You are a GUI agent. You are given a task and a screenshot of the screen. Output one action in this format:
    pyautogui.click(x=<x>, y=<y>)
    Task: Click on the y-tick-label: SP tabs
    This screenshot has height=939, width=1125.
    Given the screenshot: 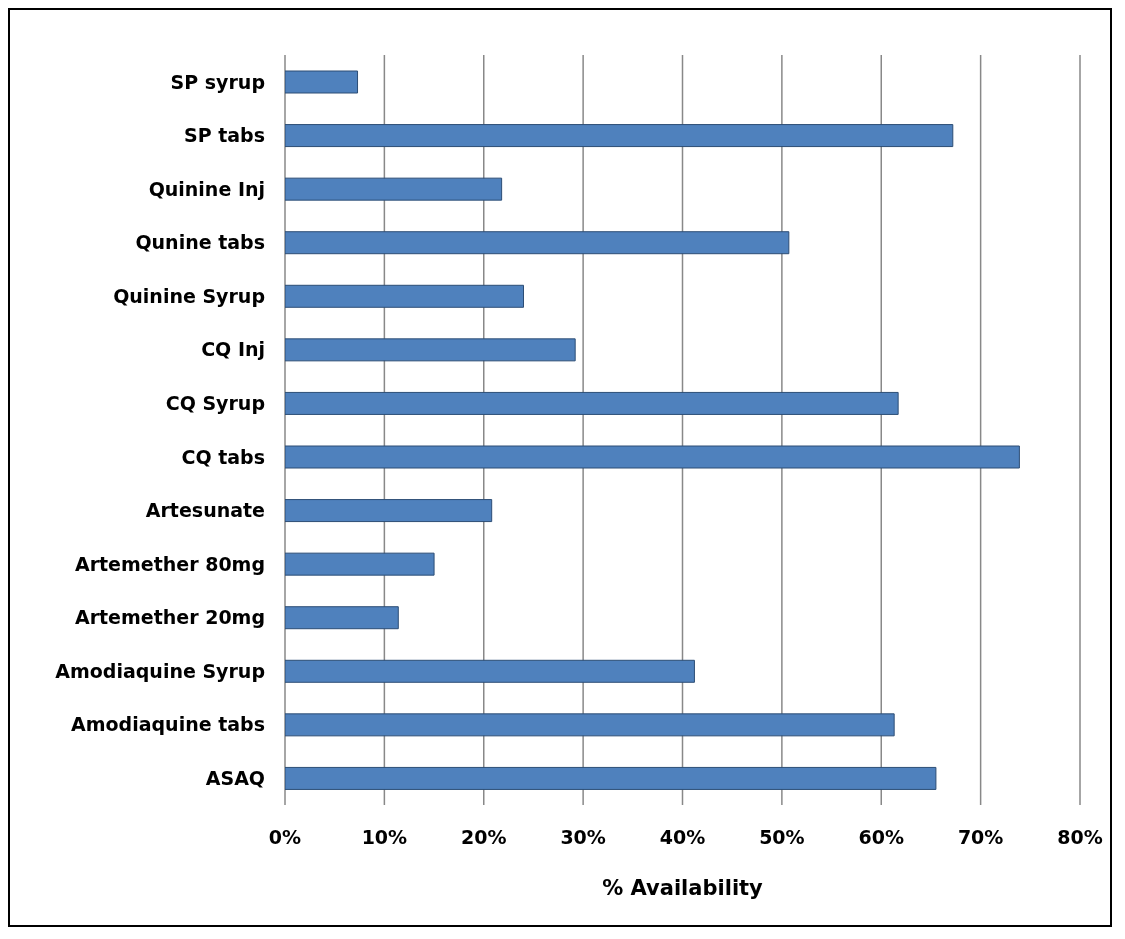 What is the action you would take?
    pyautogui.click(x=224, y=135)
    